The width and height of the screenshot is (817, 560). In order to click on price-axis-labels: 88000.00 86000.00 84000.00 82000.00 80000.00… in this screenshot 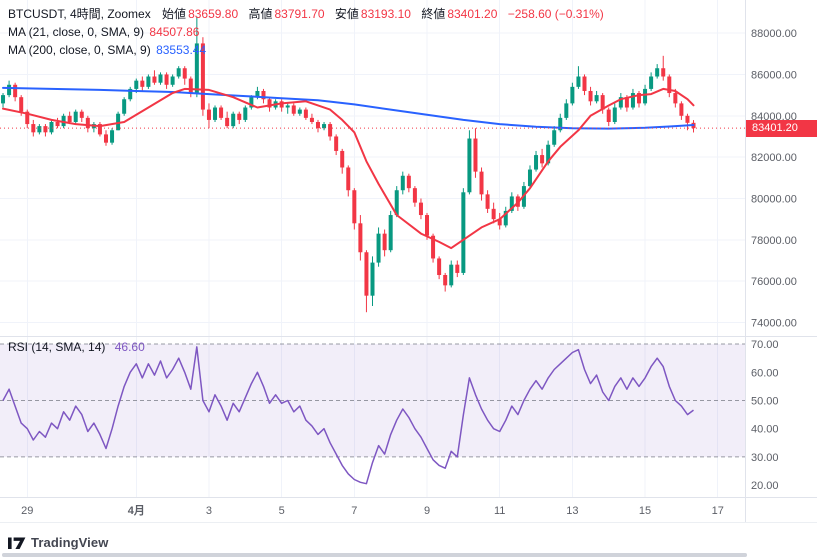, I will do `click(774, 178)`.